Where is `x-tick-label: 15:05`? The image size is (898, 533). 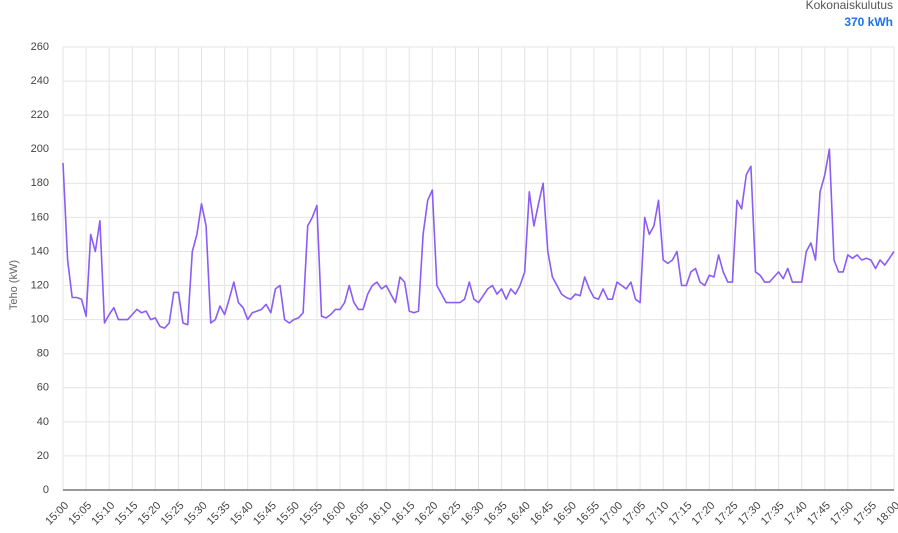 x-tick-label: 15:05 is located at coordinates (80, 514).